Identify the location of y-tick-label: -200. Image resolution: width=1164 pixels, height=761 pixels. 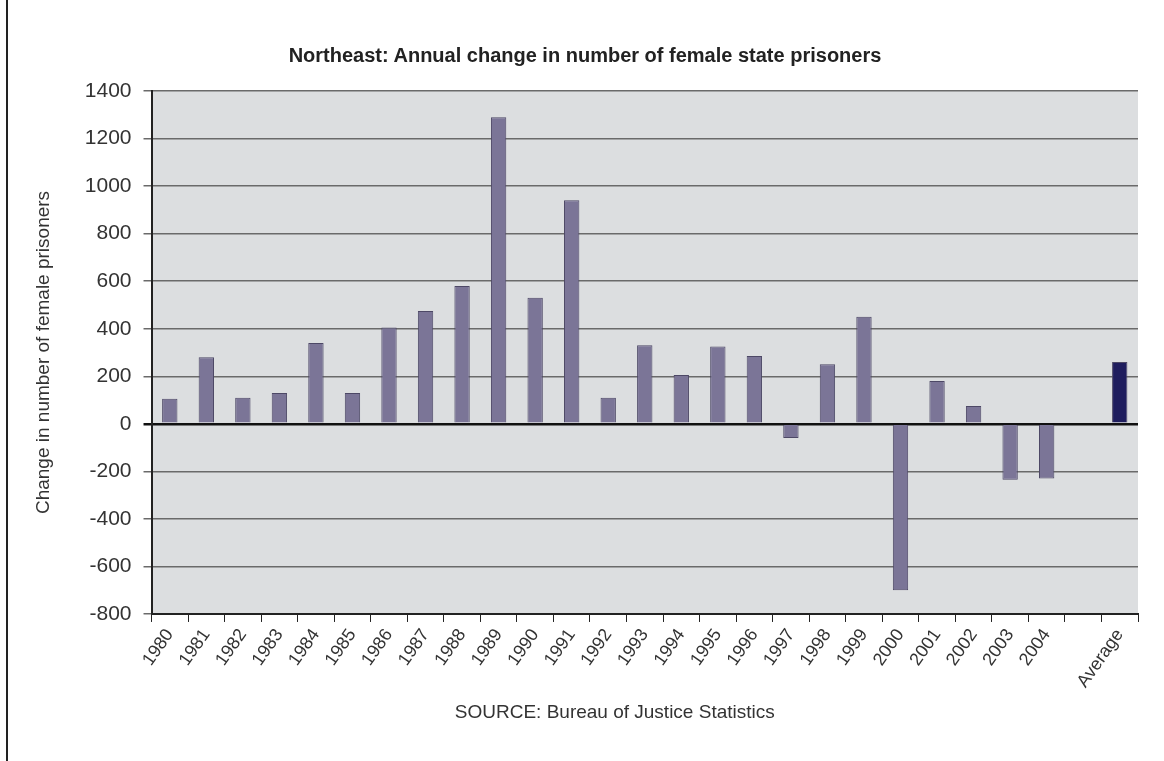
(110, 470).